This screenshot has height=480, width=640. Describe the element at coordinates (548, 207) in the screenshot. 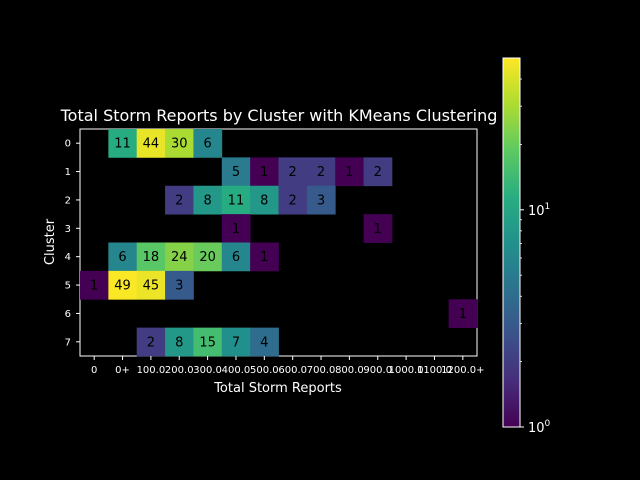

I see `colorbar-tick-exponent: 1` at that location.